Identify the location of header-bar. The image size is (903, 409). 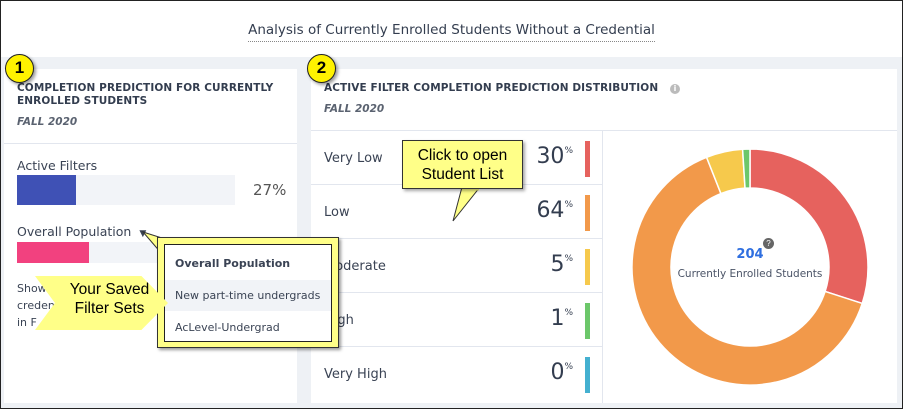
(451, 29).